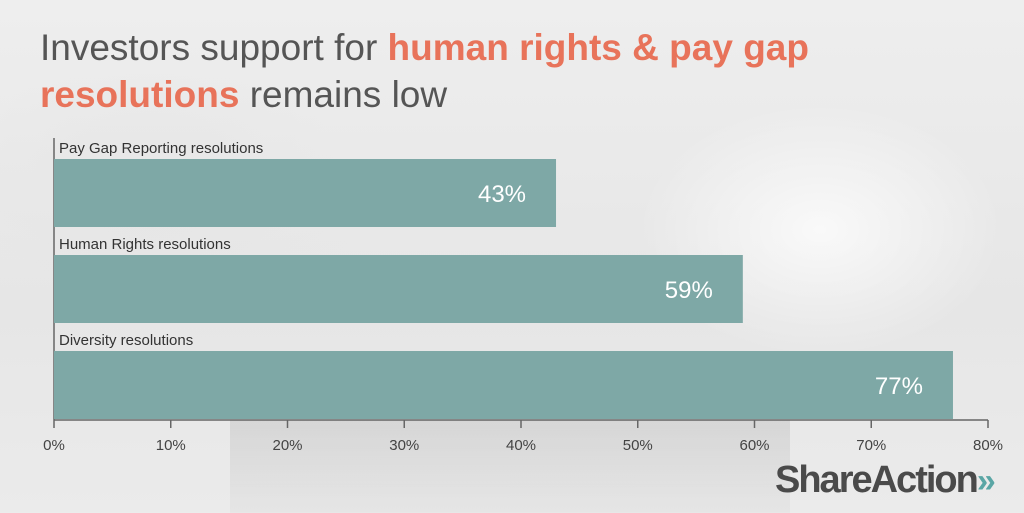 This screenshot has height=513, width=1024. I want to click on data-label: 77%, so click(899, 386).